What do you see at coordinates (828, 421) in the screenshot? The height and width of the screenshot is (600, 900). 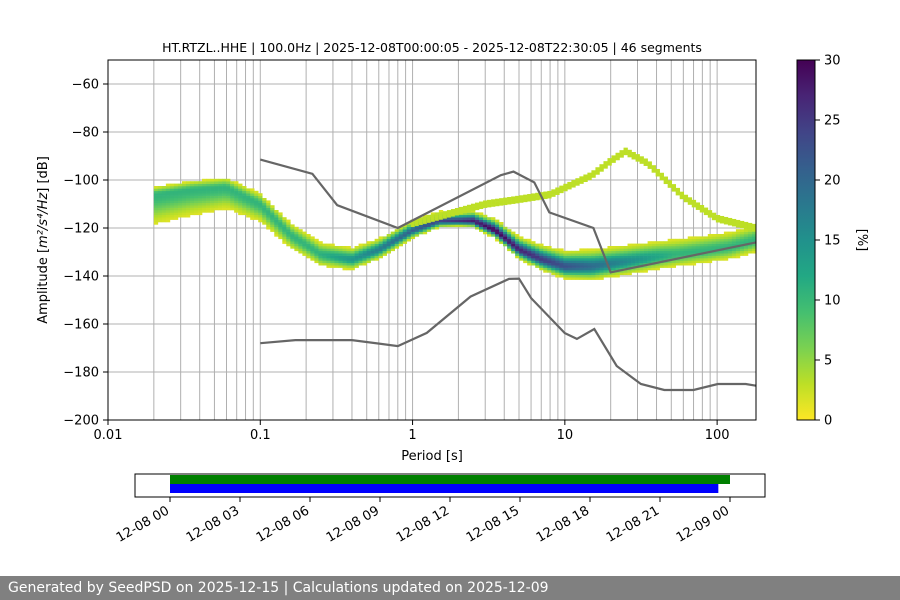 I see `colorbar-tick-label: 0` at bounding box center [828, 421].